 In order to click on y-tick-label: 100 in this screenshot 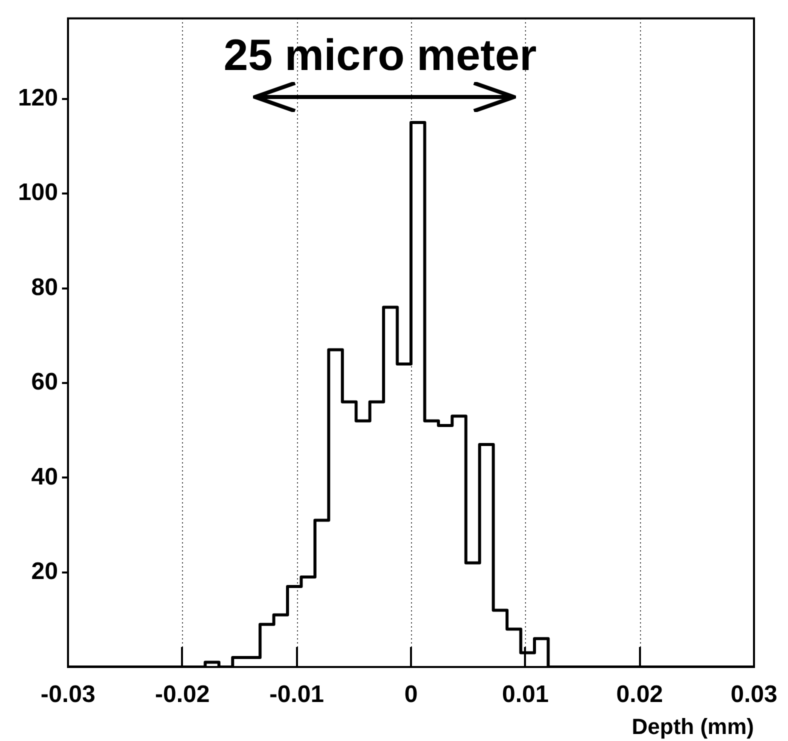, I will do `click(38, 192)`.